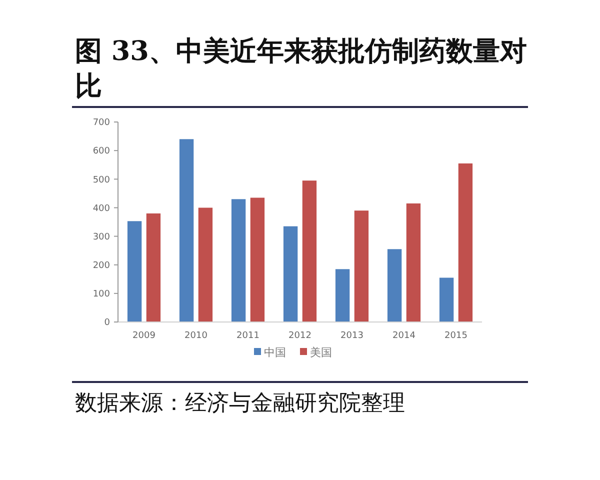 The image size is (600, 480). What do you see at coordinates (101, 266) in the screenshot?
I see `y-tick-label: 200` at bounding box center [101, 266].